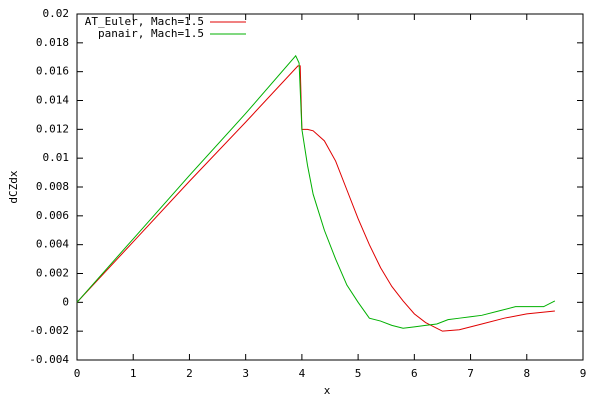  I want to click on y-tick-label: 0, so click(65, 301).